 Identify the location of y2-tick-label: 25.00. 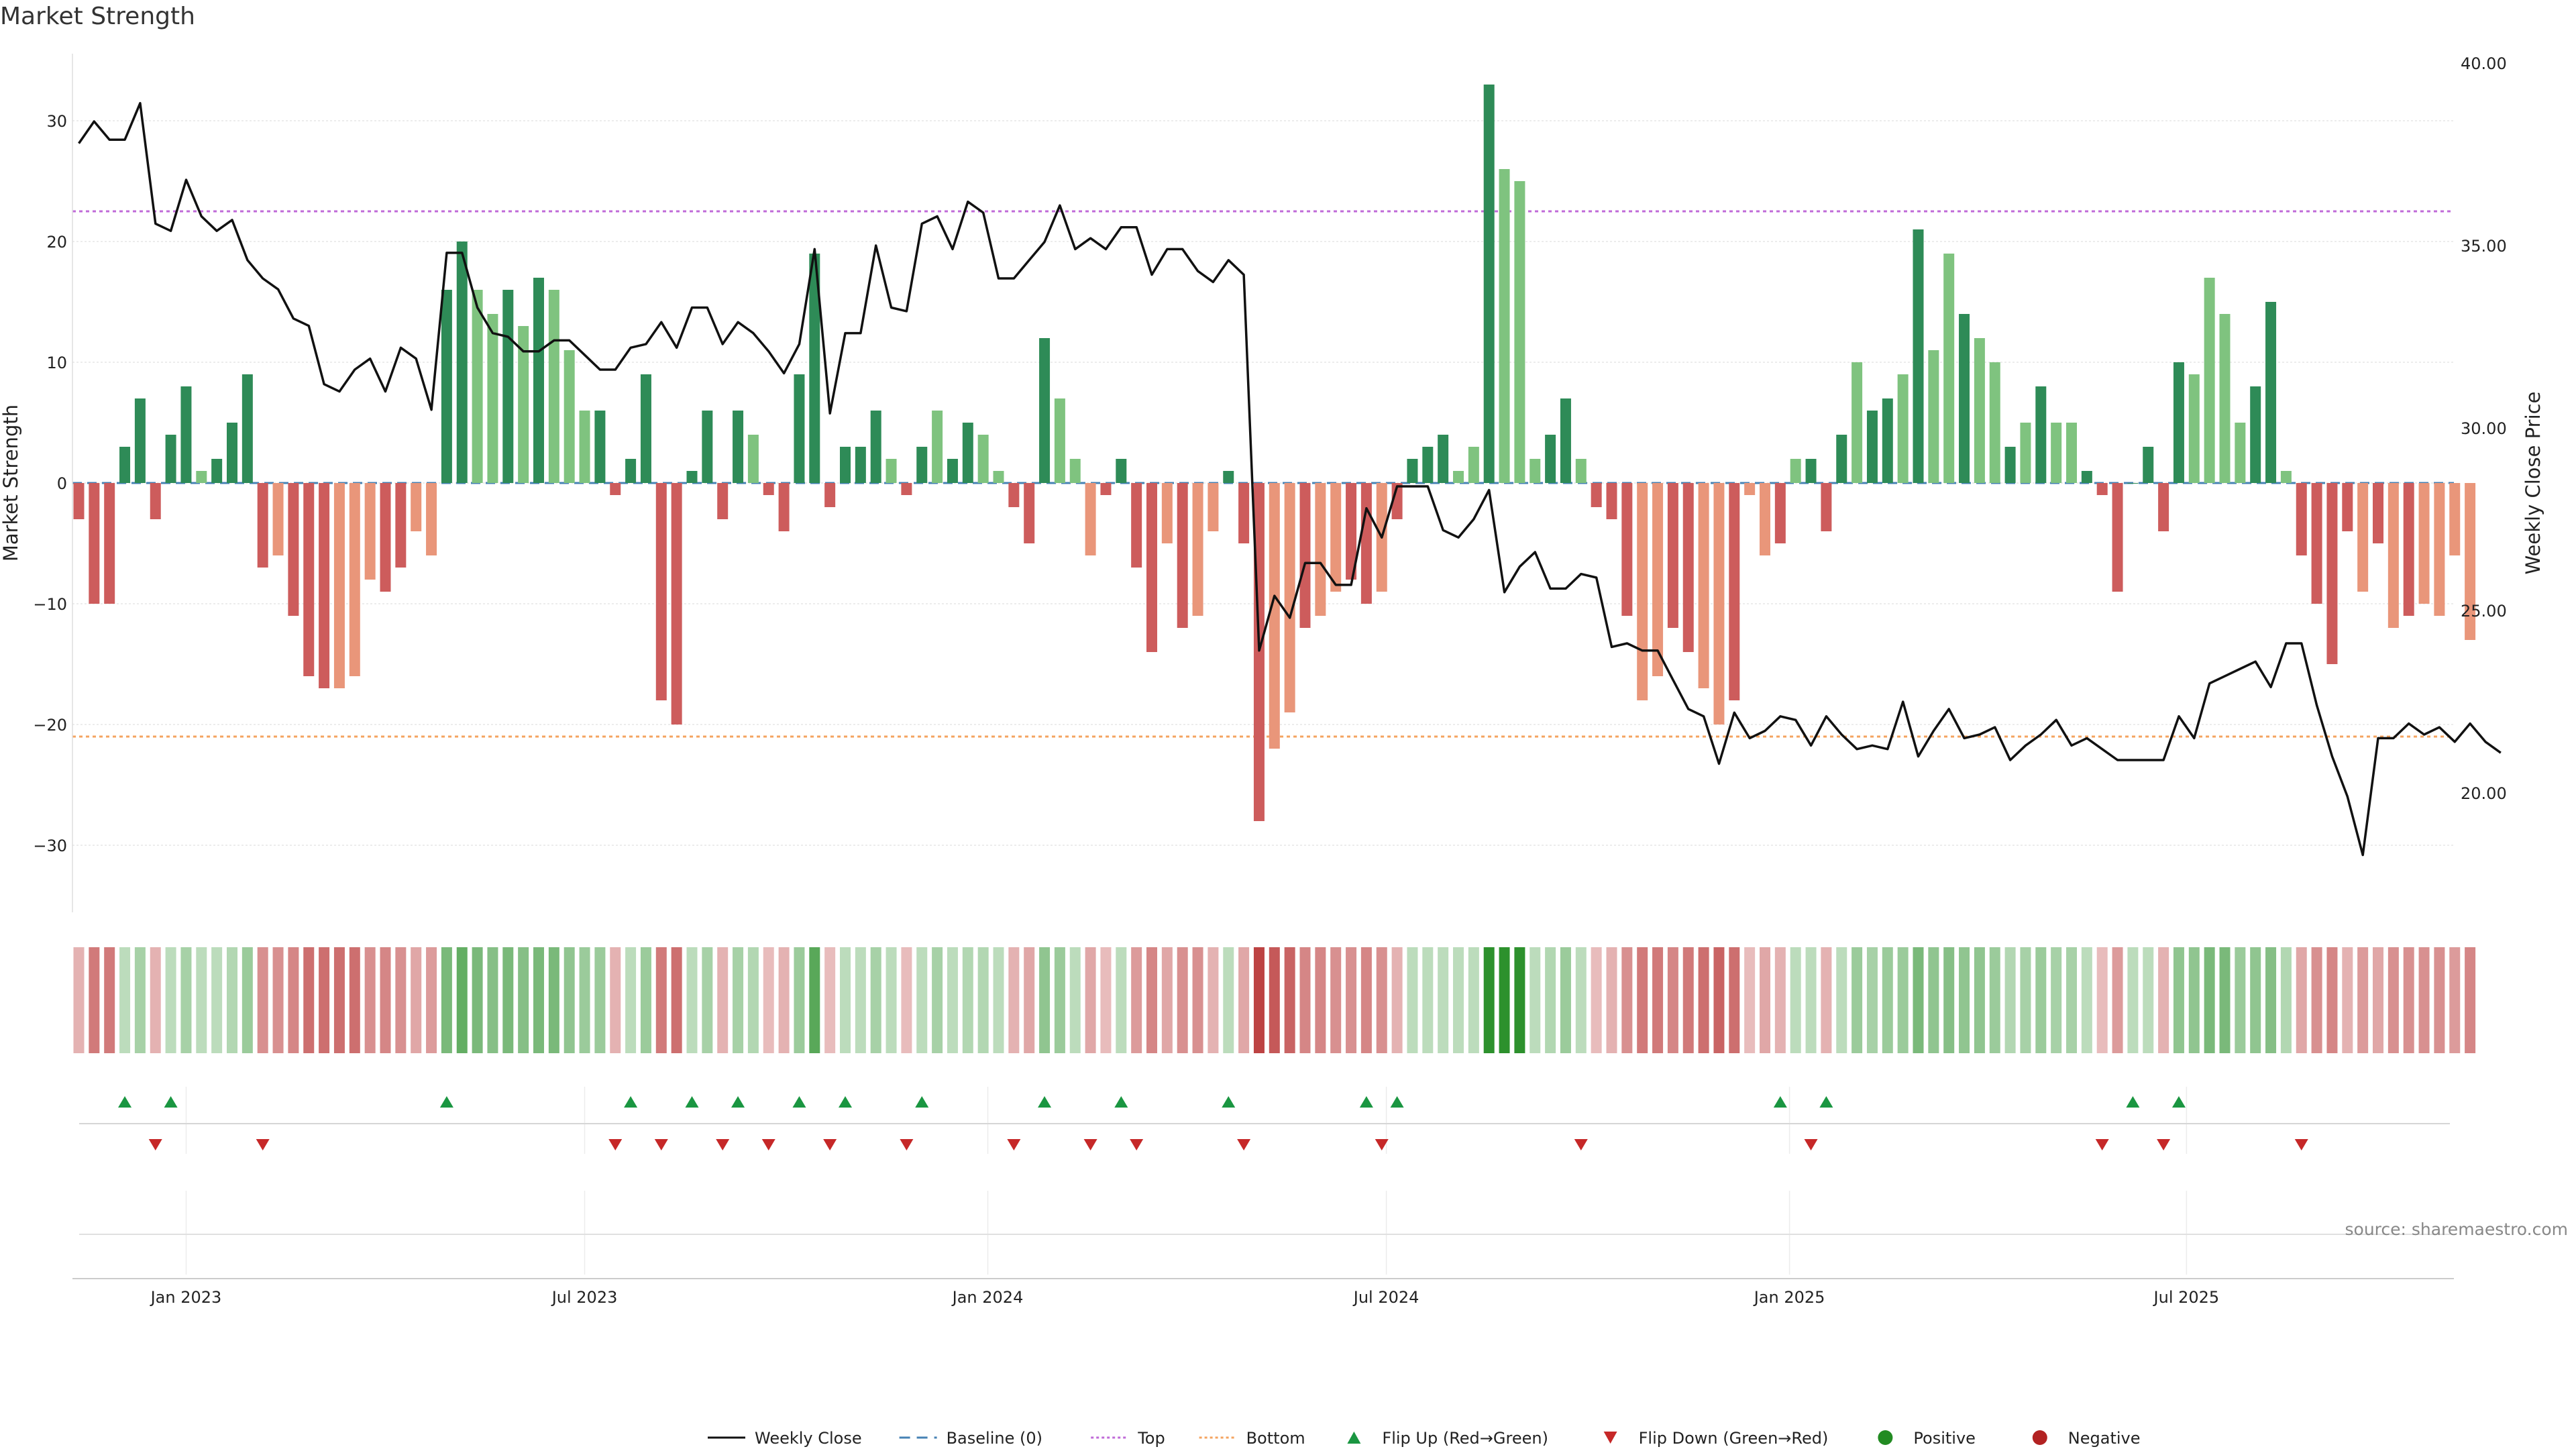
(2484, 611).